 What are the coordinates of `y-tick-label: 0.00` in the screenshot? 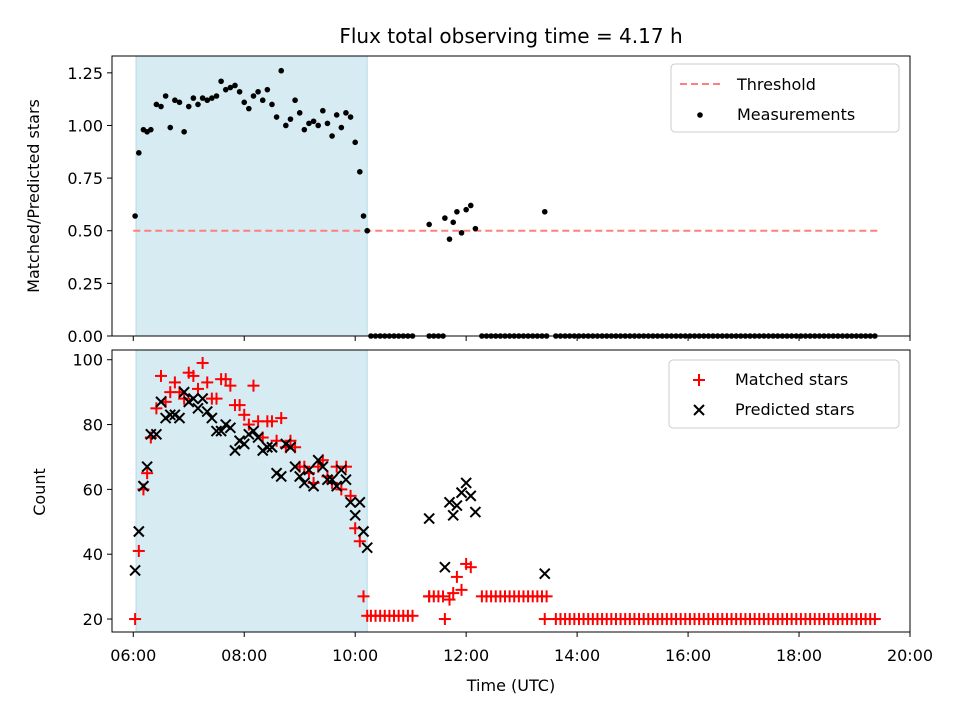 It's located at (85, 336).